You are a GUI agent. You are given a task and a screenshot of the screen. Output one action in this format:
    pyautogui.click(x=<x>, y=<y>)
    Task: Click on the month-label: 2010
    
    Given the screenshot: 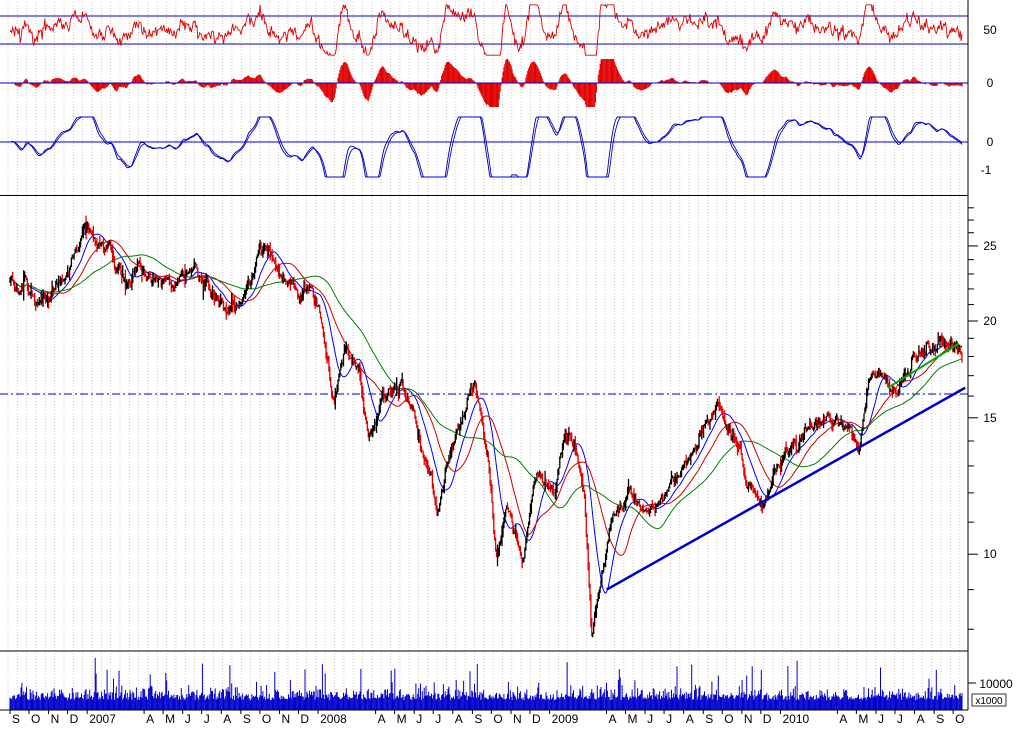 What is the action you would take?
    pyautogui.click(x=796, y=719)
    